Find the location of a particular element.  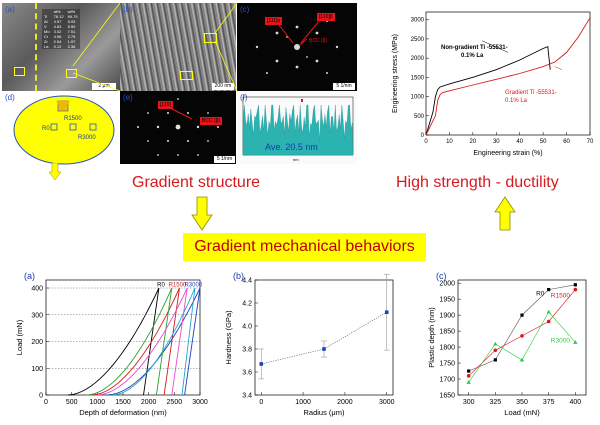

composition-row: Ti 78.12 69.75 is located at coordinates (61, 16).